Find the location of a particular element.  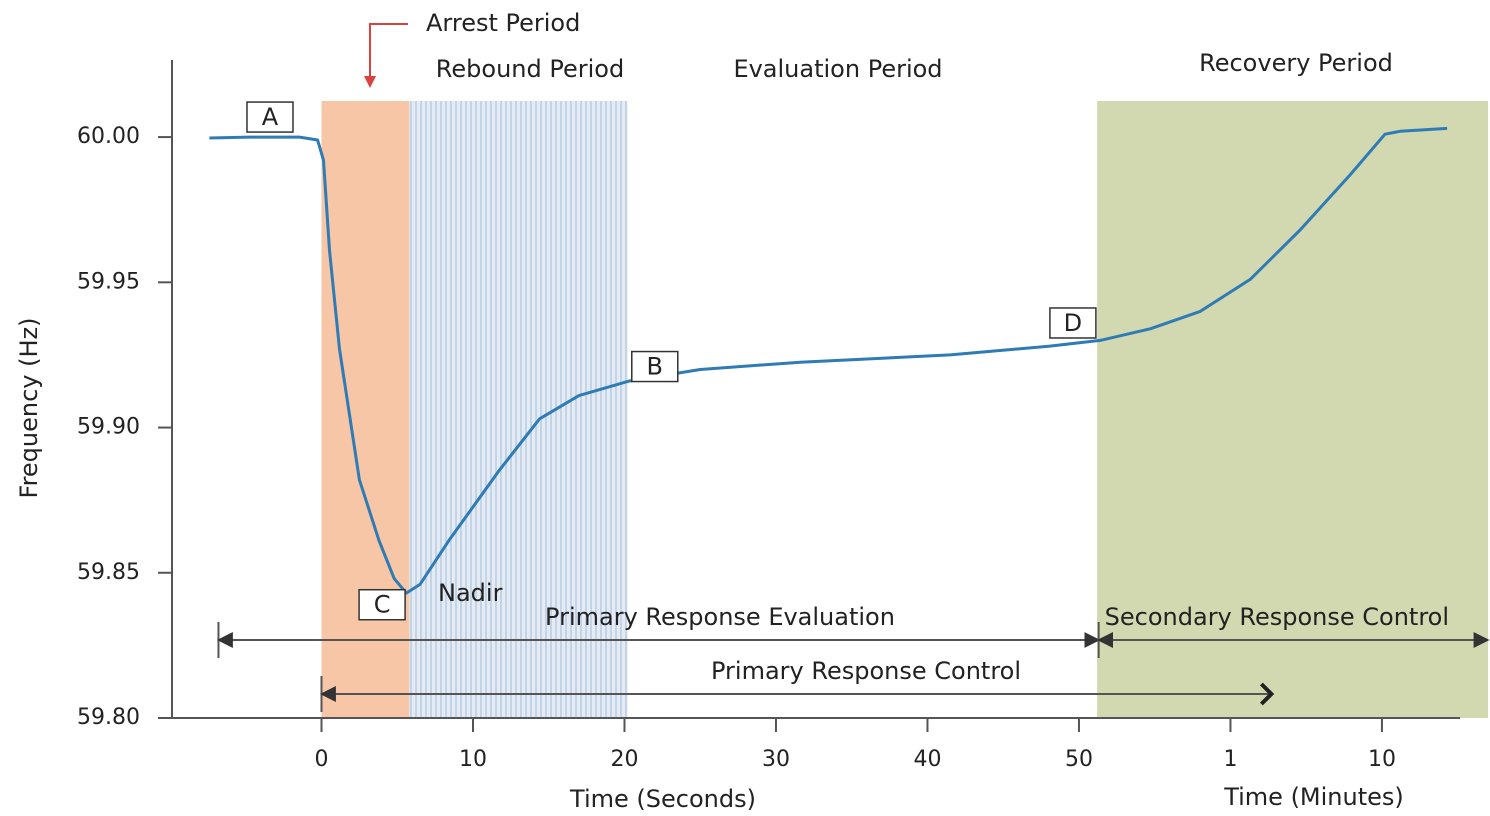

period-label: Recovery Period is located at coordinates (1296, 63).